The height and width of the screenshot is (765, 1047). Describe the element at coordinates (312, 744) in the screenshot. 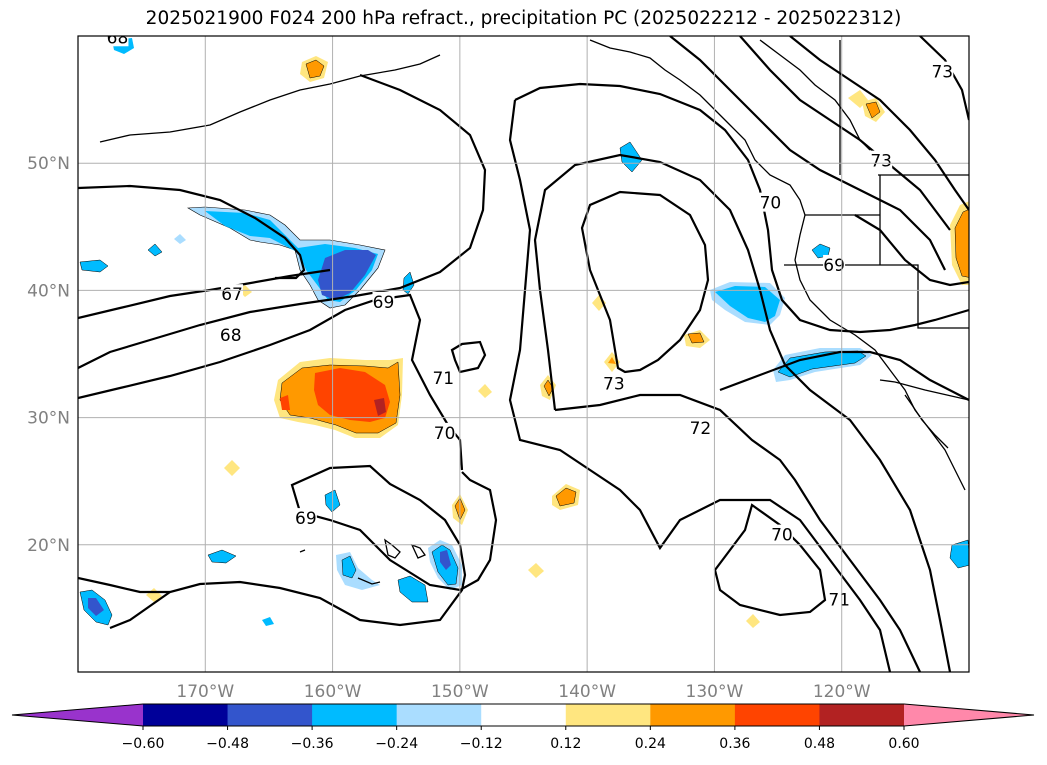

I see `colorbar-tick-label: −0.36` at that location.